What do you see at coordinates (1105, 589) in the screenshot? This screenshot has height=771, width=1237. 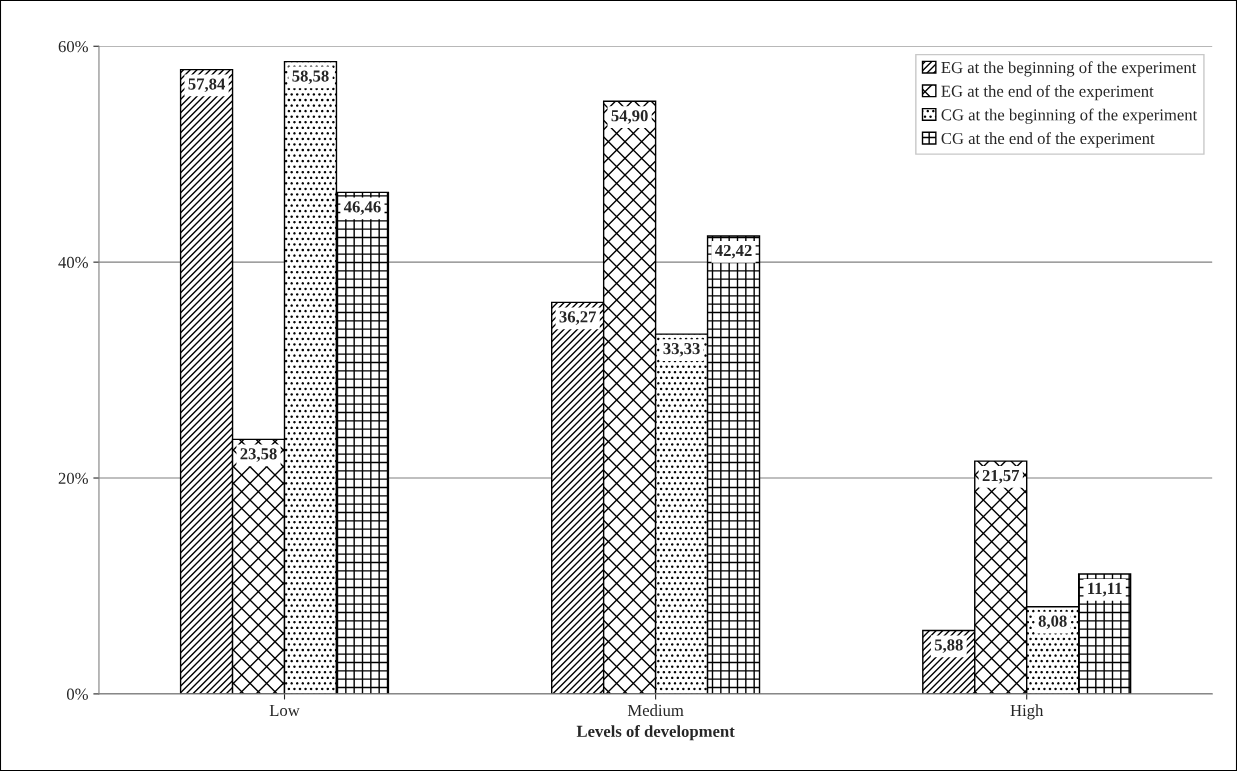 I see `data-label: 11,11` at bounding box center [1105, 589].